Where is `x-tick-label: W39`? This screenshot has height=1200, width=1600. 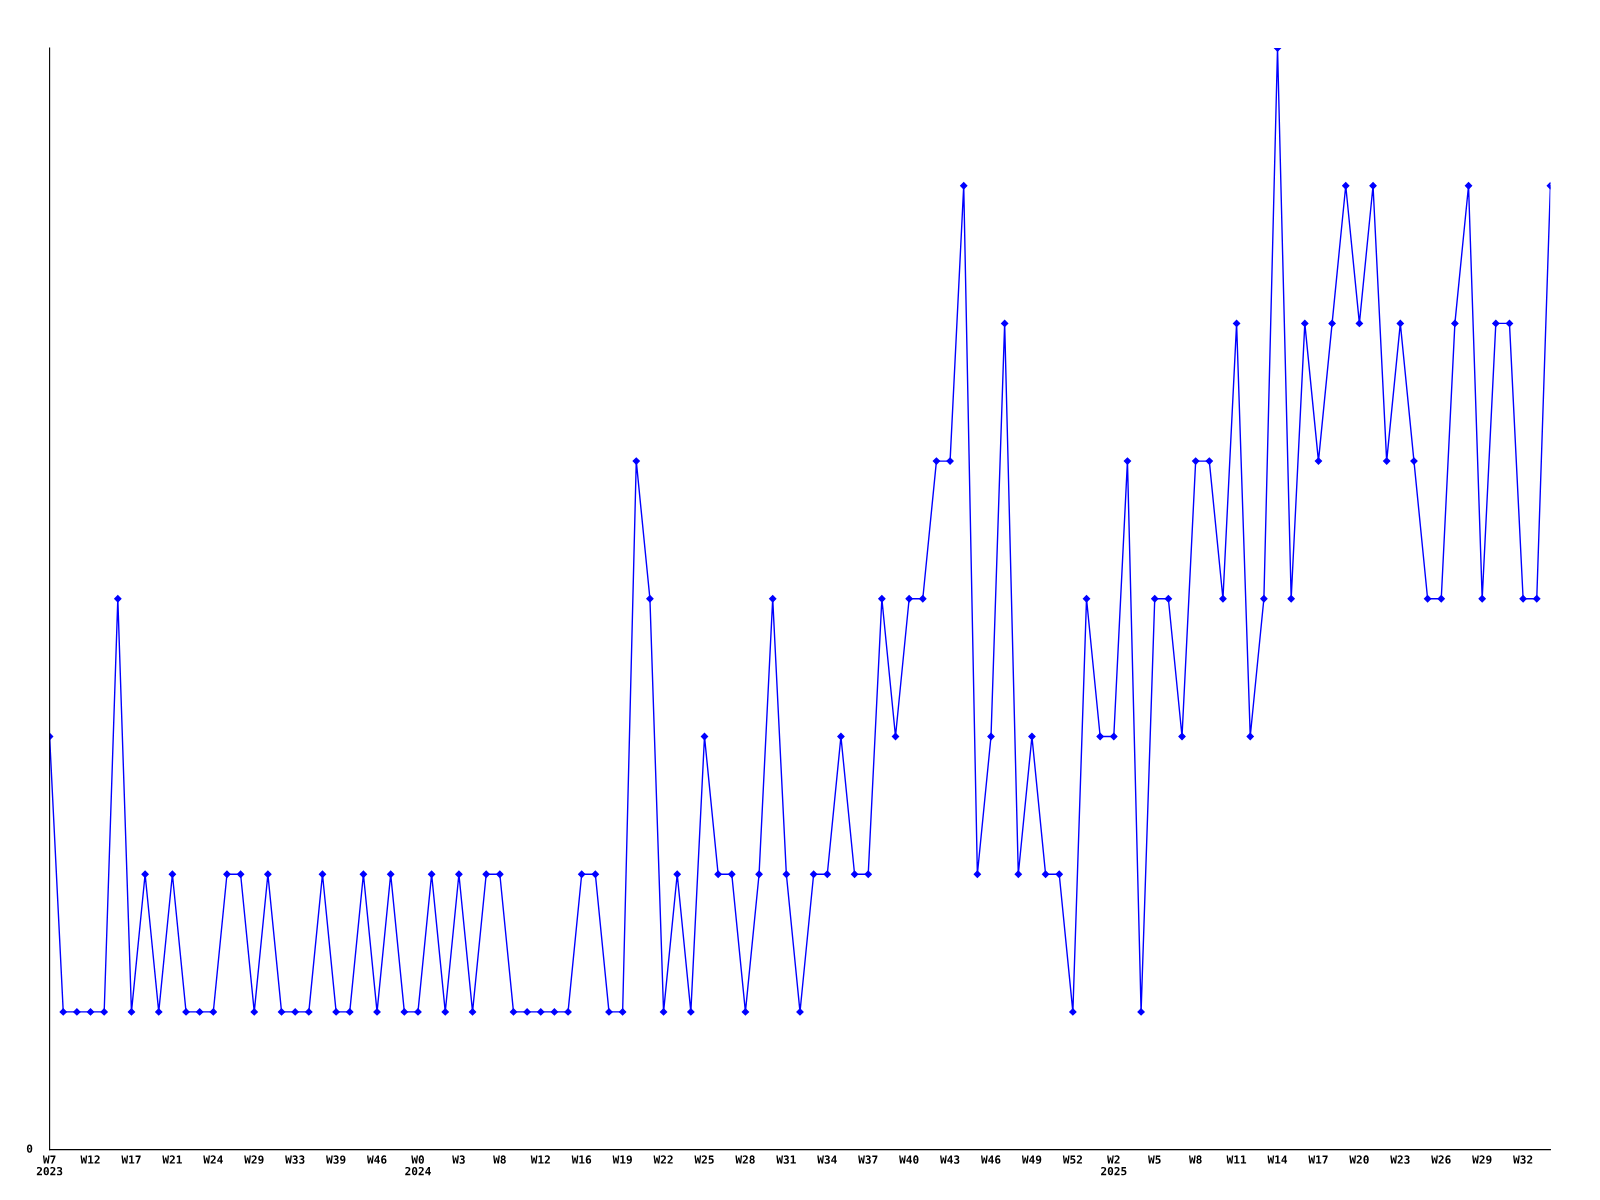 x-tick-label: W39 is located at coordinates (336, 1159).